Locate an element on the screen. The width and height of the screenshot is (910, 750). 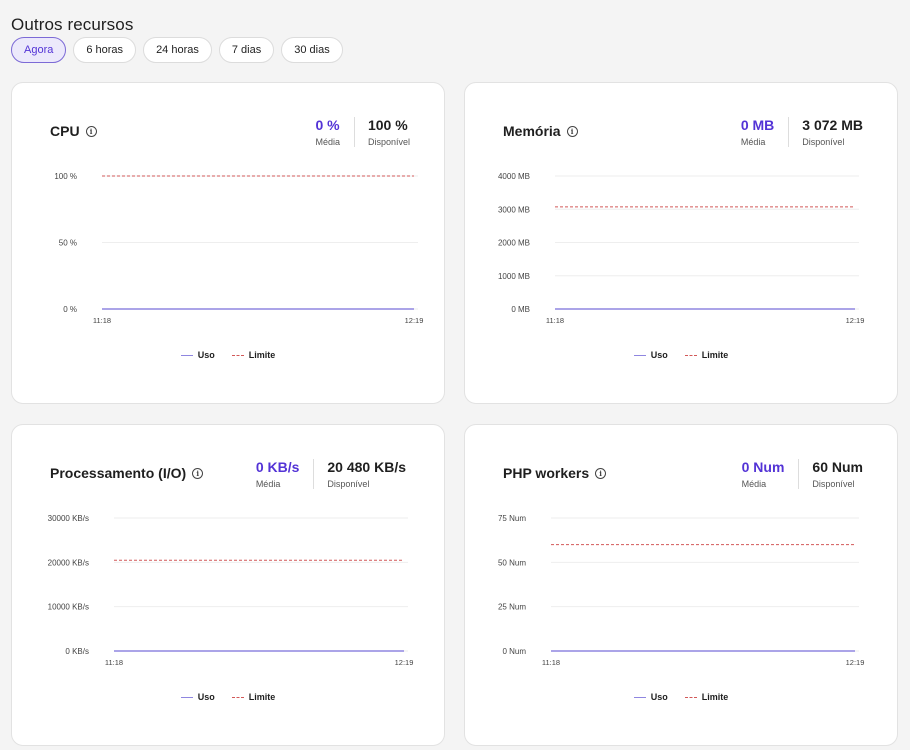
average-value: 0 Num is located at coordinates (763, 467).